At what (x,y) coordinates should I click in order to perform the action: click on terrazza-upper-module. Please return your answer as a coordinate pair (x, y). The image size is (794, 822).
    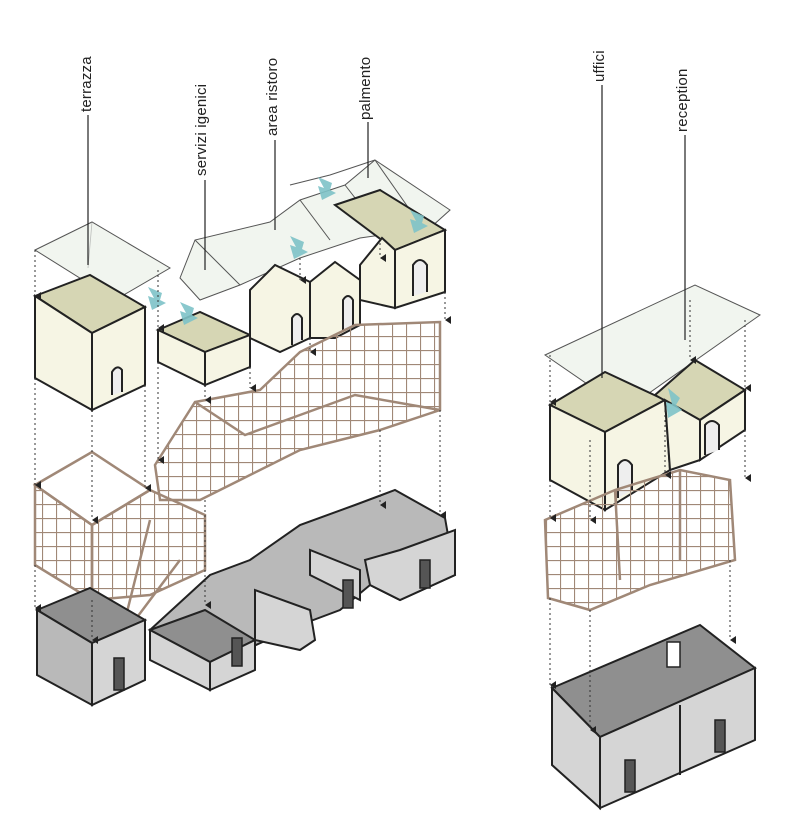
    Looking at the image, I should click on (90, 342).